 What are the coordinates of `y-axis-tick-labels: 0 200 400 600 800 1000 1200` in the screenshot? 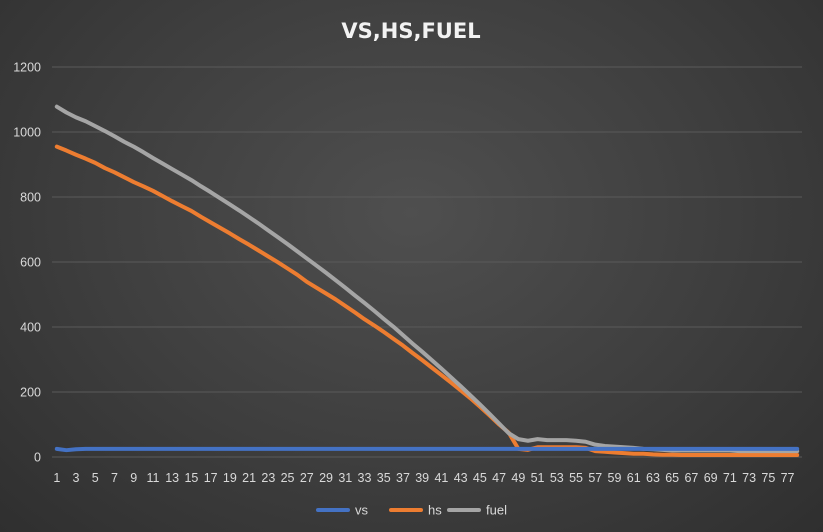 It's located at (27, 263).